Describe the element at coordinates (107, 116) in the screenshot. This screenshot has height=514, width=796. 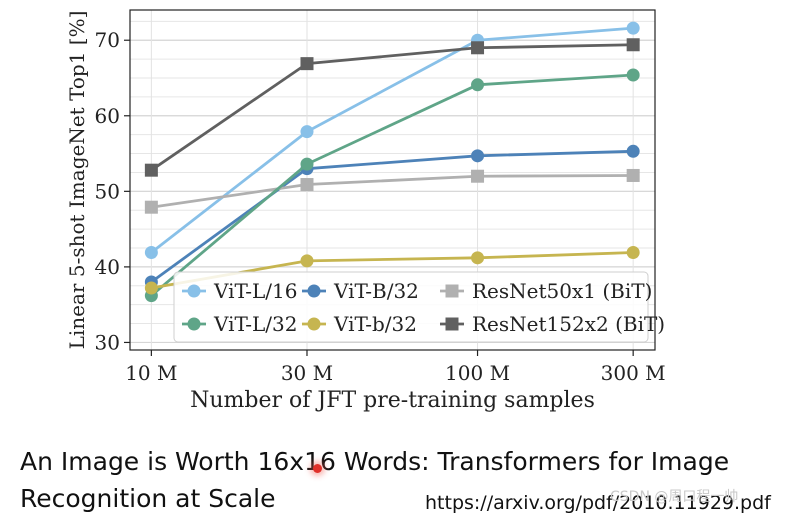
I see `y-tick-label: 60` at that location.